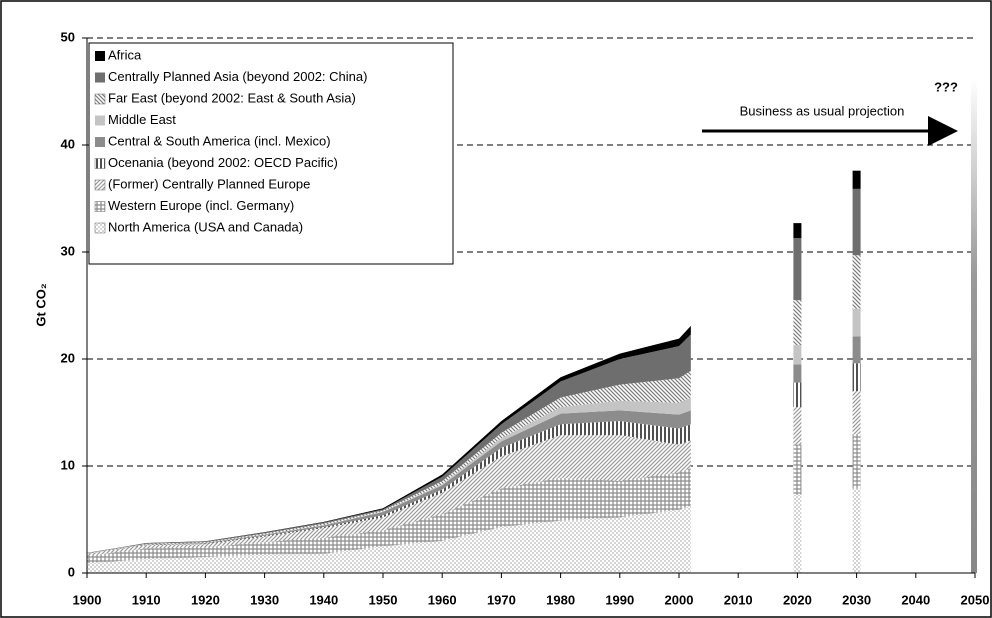  Describe the element at coordinates (205, 226) in the screenshot. I see `legend-label: North America (USA and Canada)` at that location.